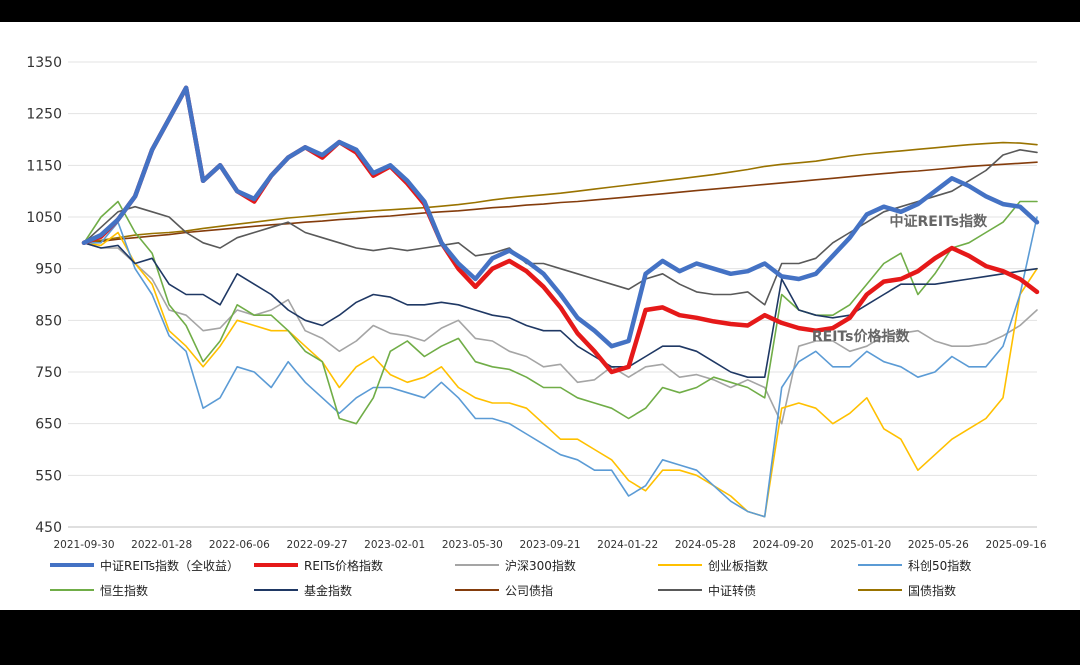 The image size is (1080, 665). Describe the element at coordinates (860, 545) in the screenshot. I see `x-tick-label: 2025-01-20` at that location.